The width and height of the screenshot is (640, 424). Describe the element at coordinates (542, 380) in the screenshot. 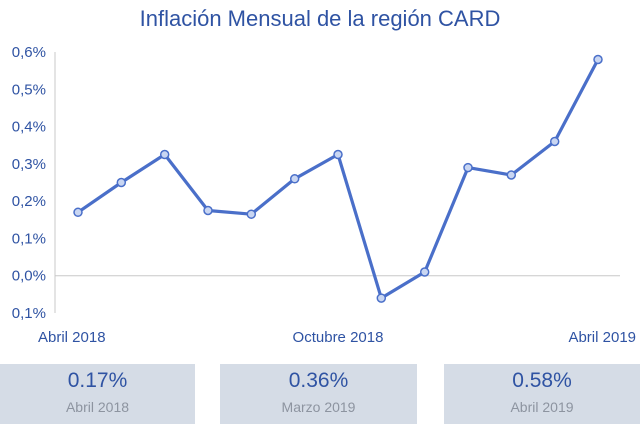

I see `summary-card-value: 0.58%` at that location.